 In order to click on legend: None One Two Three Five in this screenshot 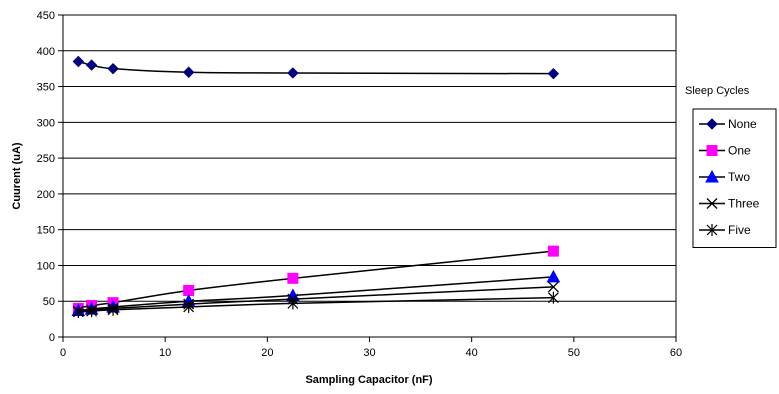, I will do `click(734, 178)`.